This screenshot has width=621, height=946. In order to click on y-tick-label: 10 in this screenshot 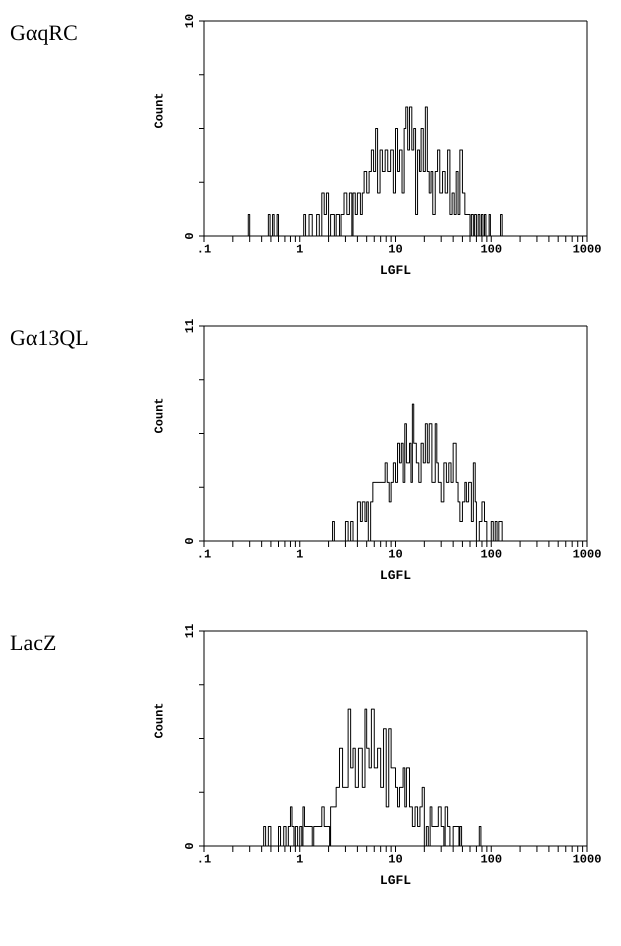, I will do `click(190, 21)`.